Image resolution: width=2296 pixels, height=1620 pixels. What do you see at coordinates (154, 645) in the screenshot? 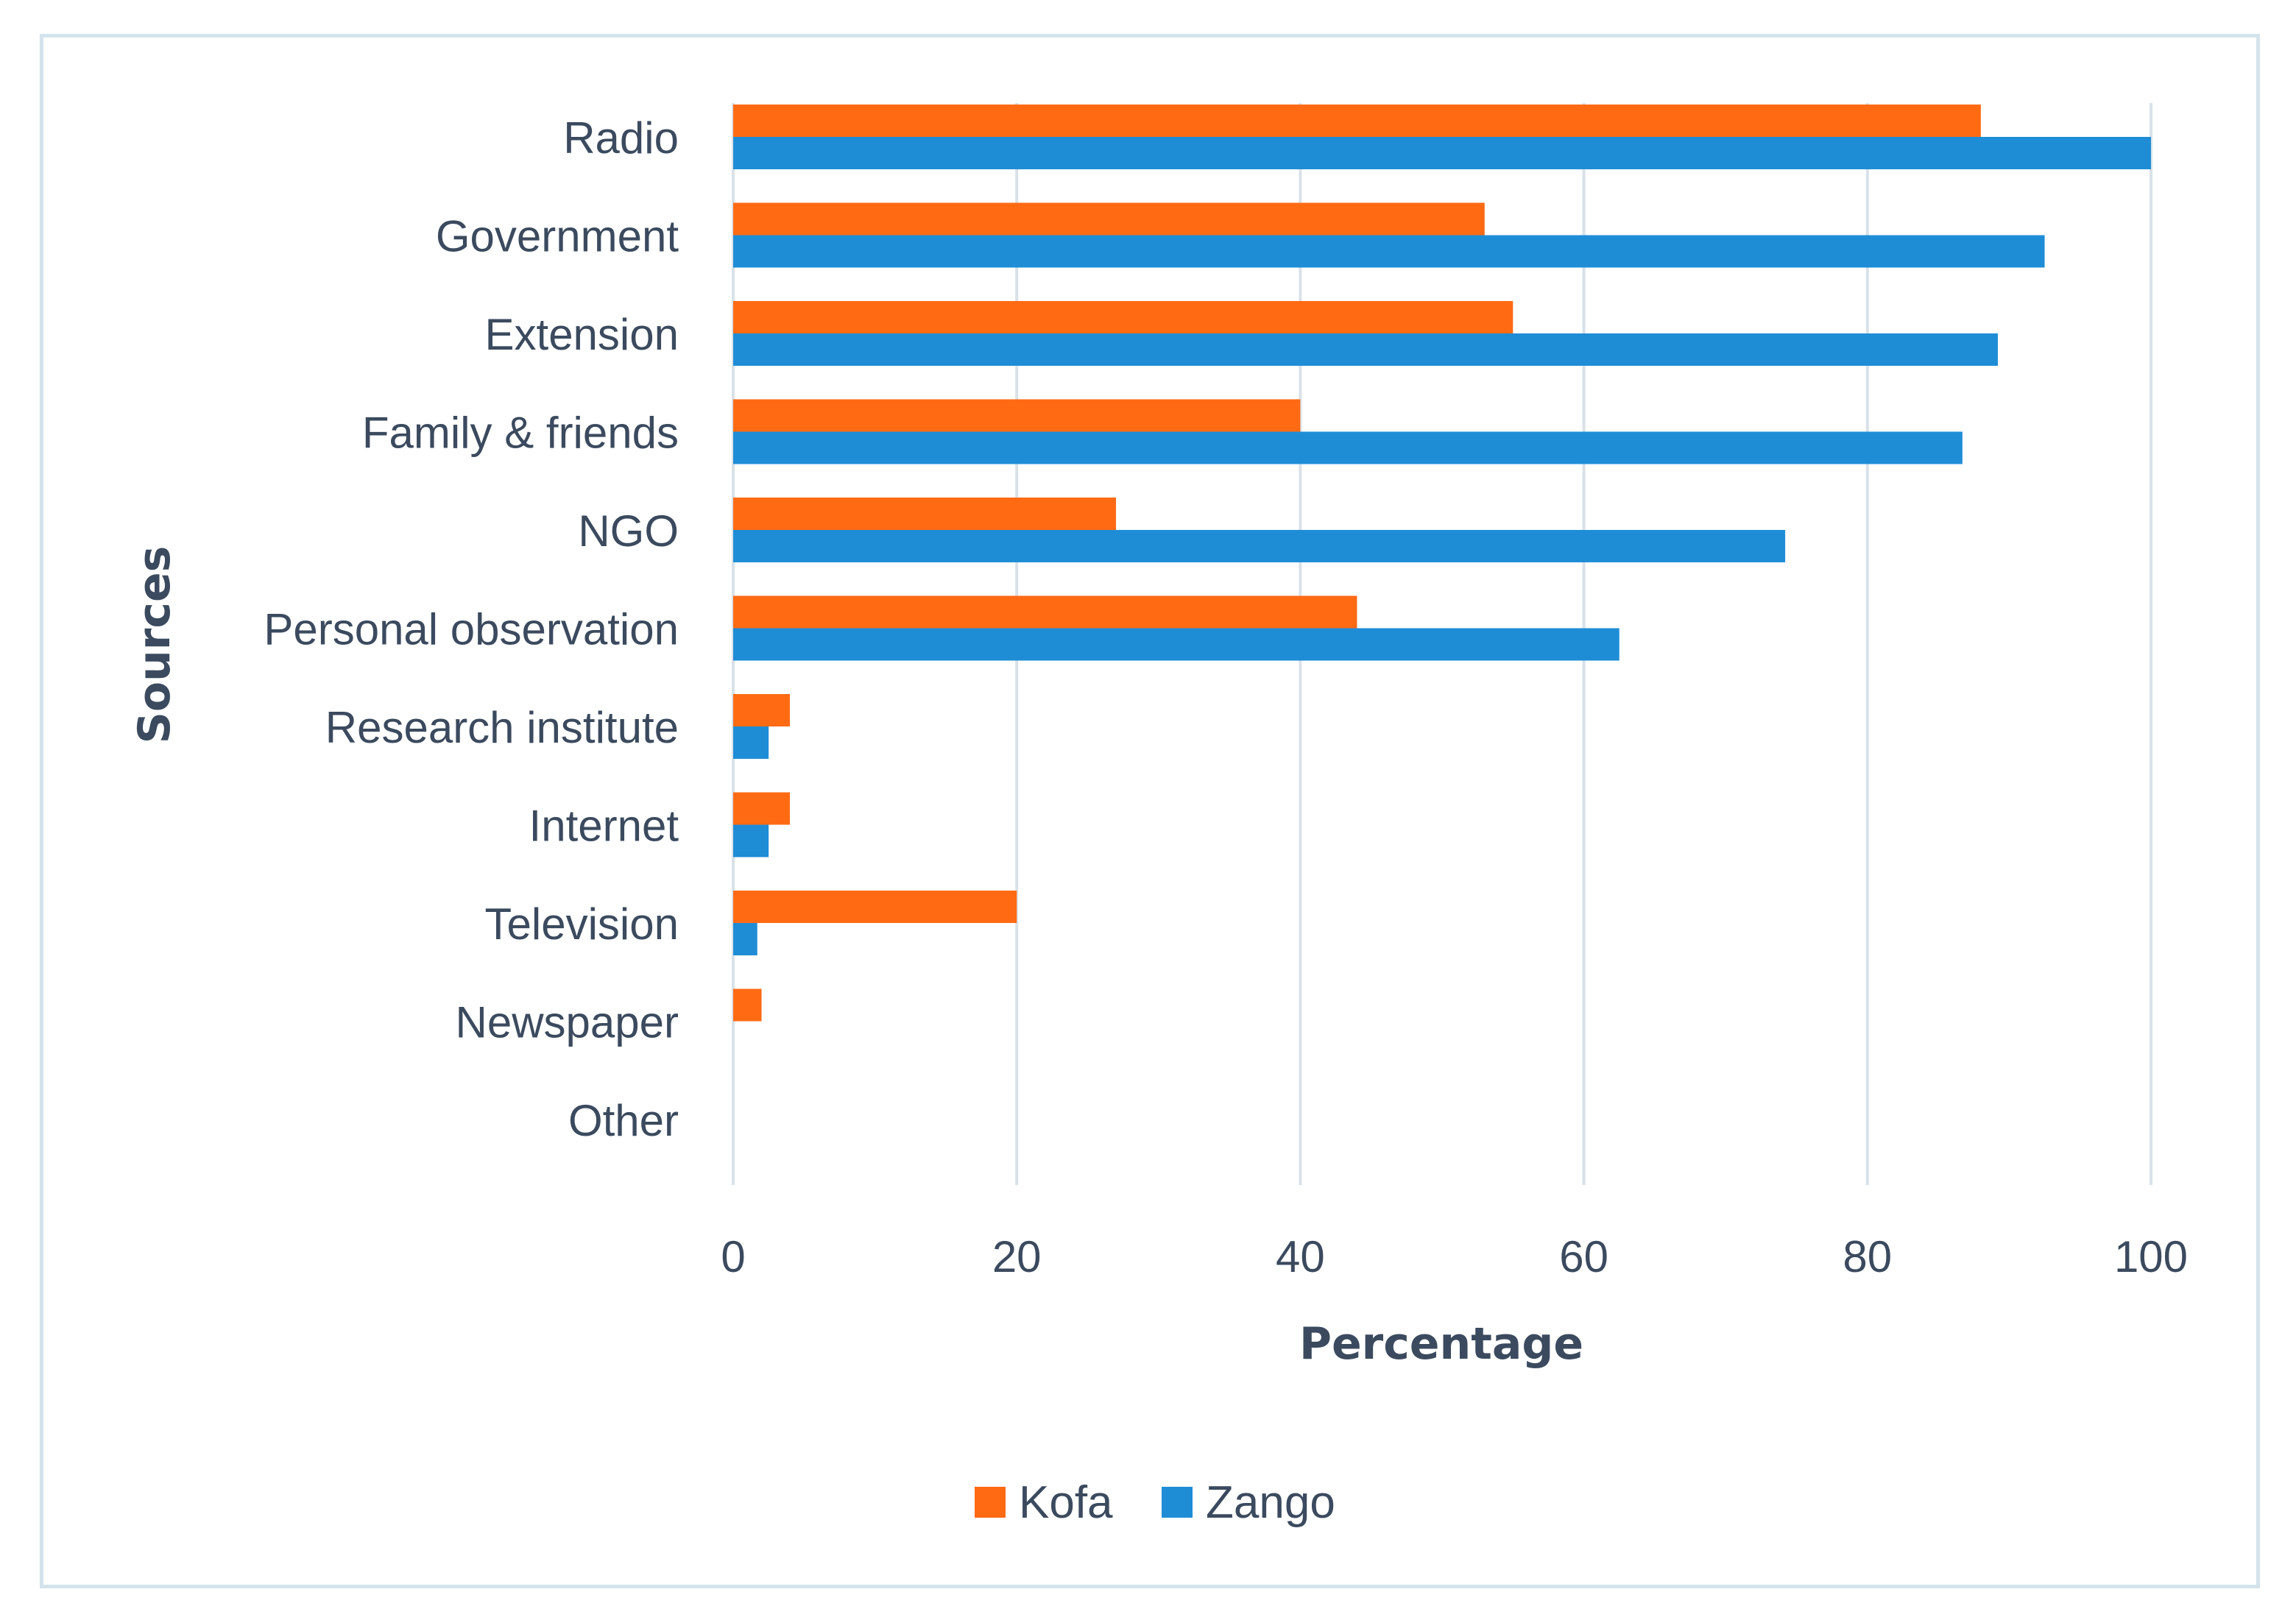
I see `y-axis-title: Sources` at bounding box center [154, 645].